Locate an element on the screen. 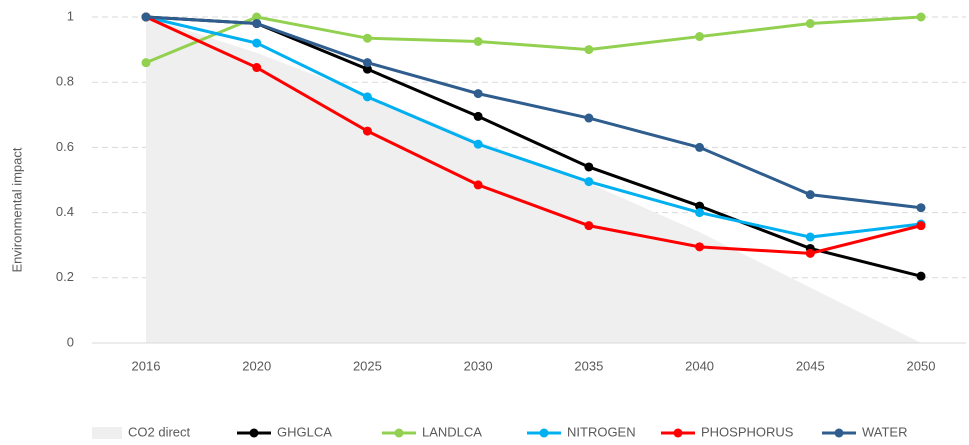  x-tick-label: 2050 is located at coordinates (921, 365).